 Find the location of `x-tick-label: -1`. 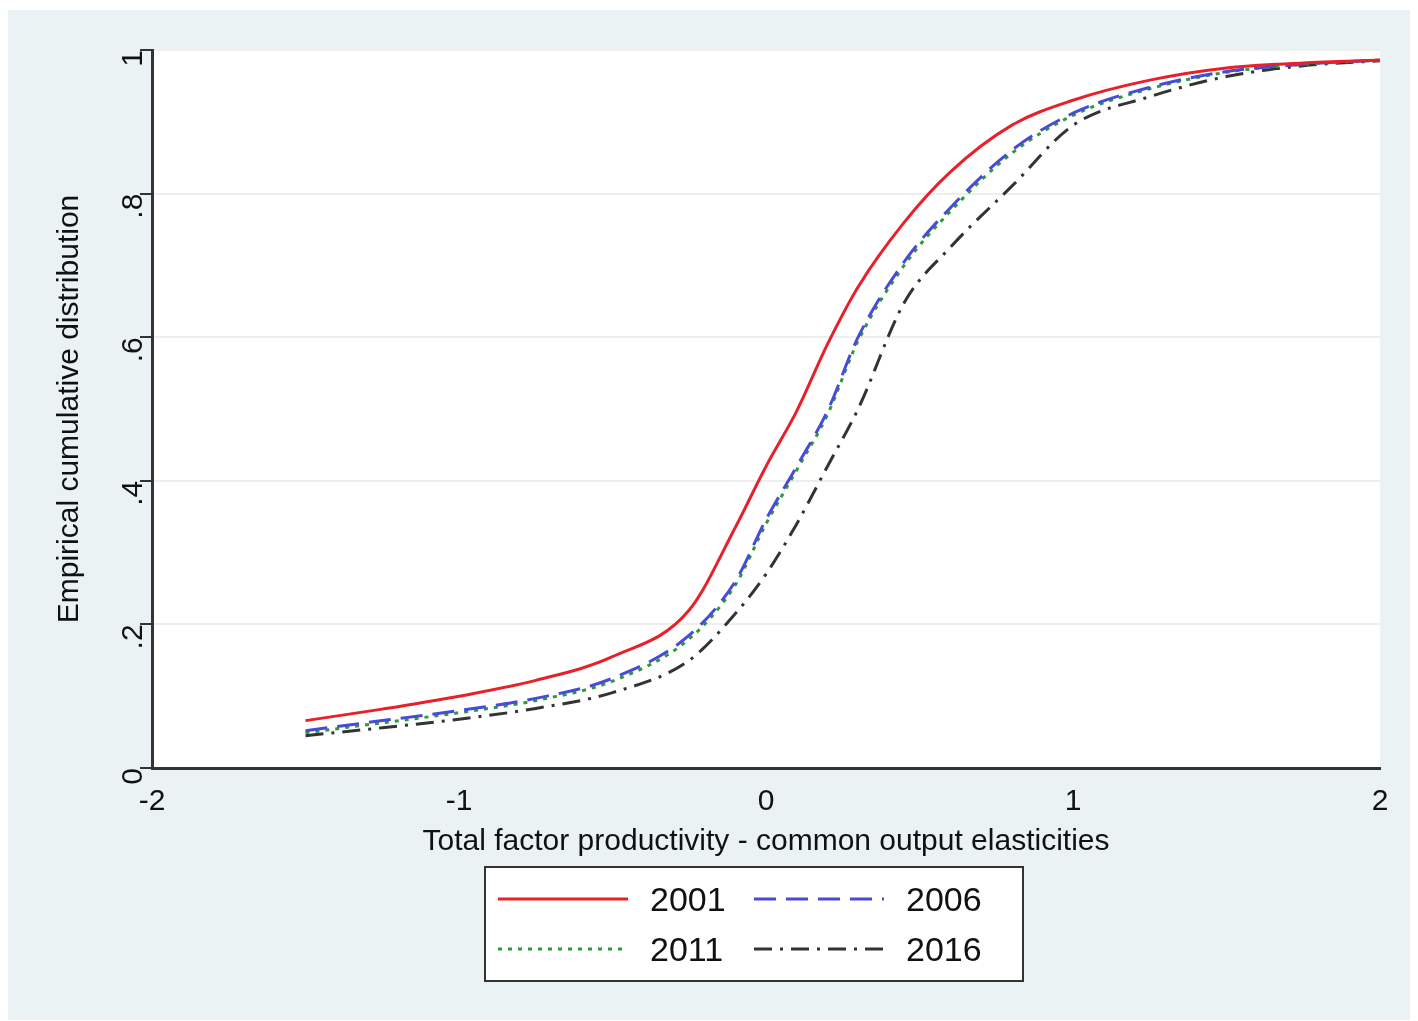

x-tick-label: -1 is located at coordinates (459, 800).